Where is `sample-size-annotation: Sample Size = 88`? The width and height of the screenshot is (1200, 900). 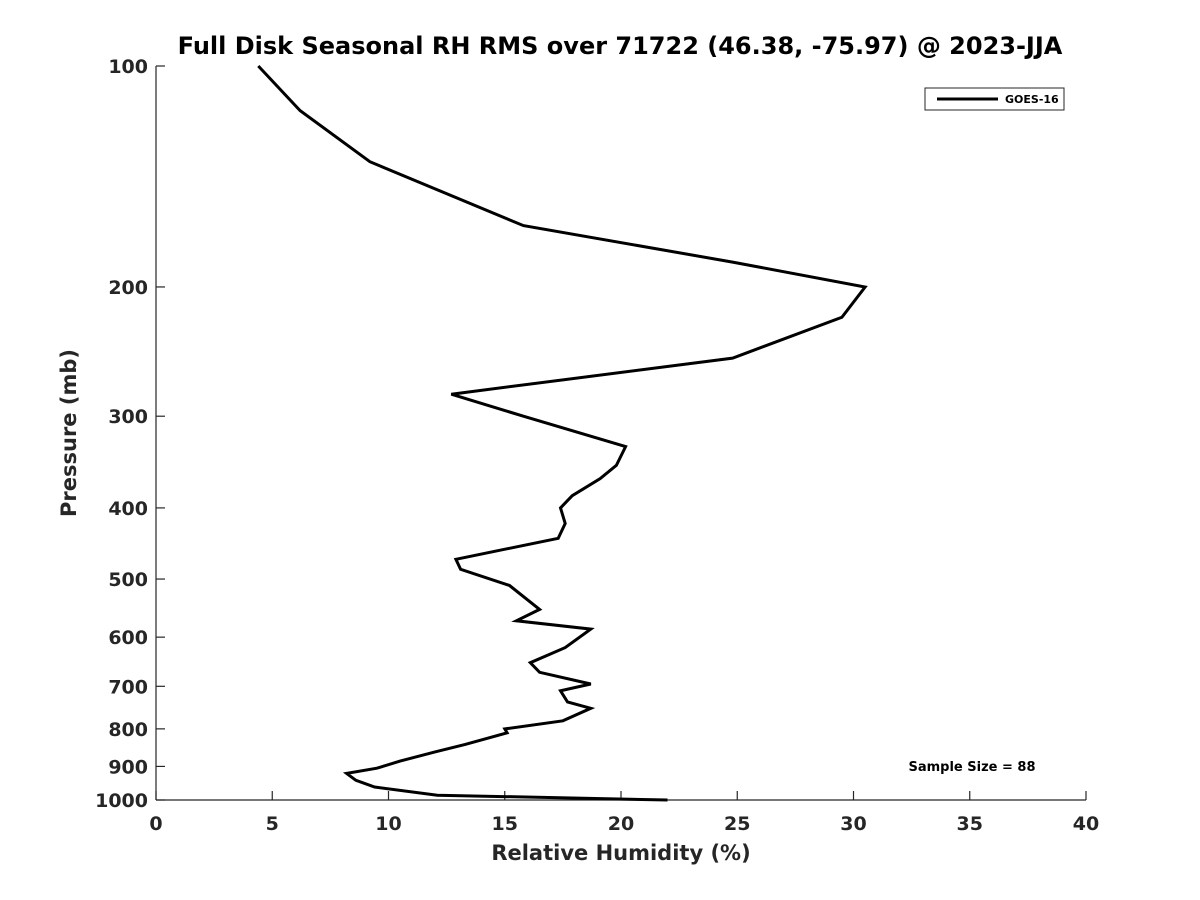
sample-size-annotation: Sample Size = 88 is located at coordinates (971, 767).